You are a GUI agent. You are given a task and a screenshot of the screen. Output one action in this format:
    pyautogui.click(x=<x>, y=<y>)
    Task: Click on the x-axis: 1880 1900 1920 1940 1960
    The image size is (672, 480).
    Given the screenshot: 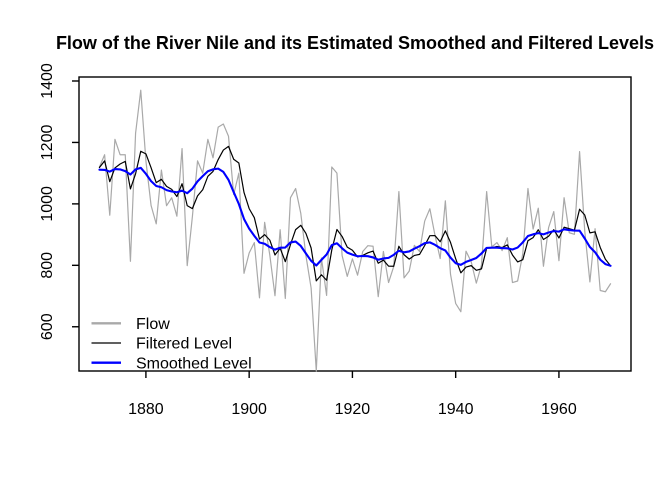 What is the action you would take?
    pyautogui.click(x=352, y=394)
    